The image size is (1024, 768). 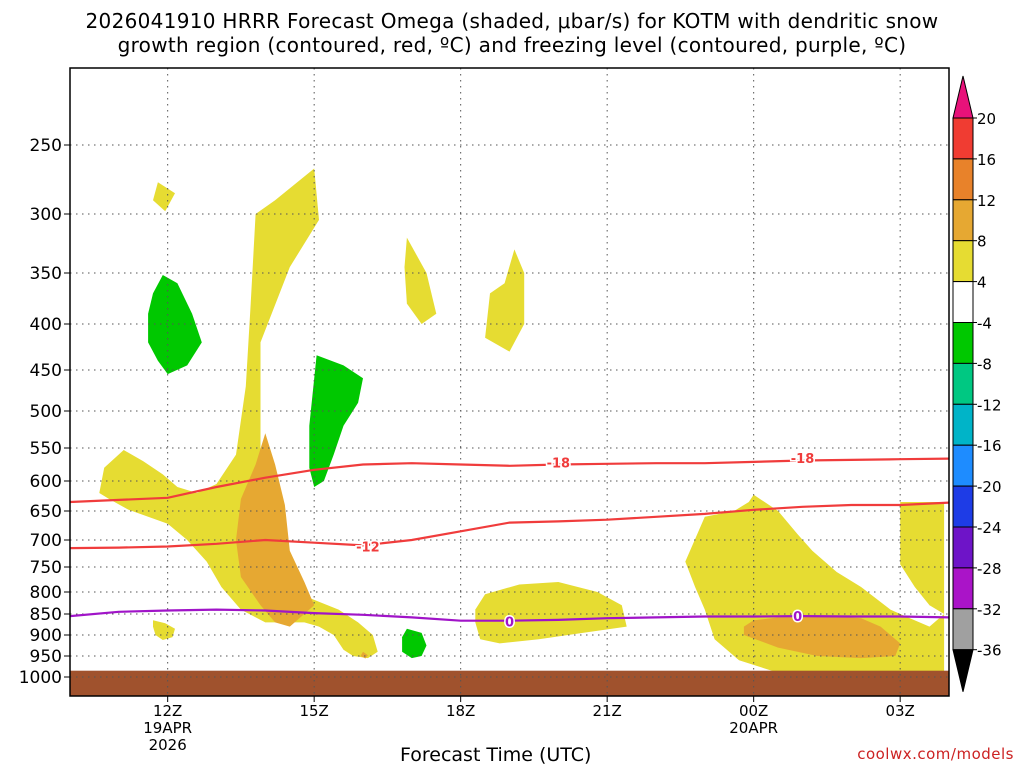 I want to click on contour-label-0-0: -18, so click(x=559, y=464).